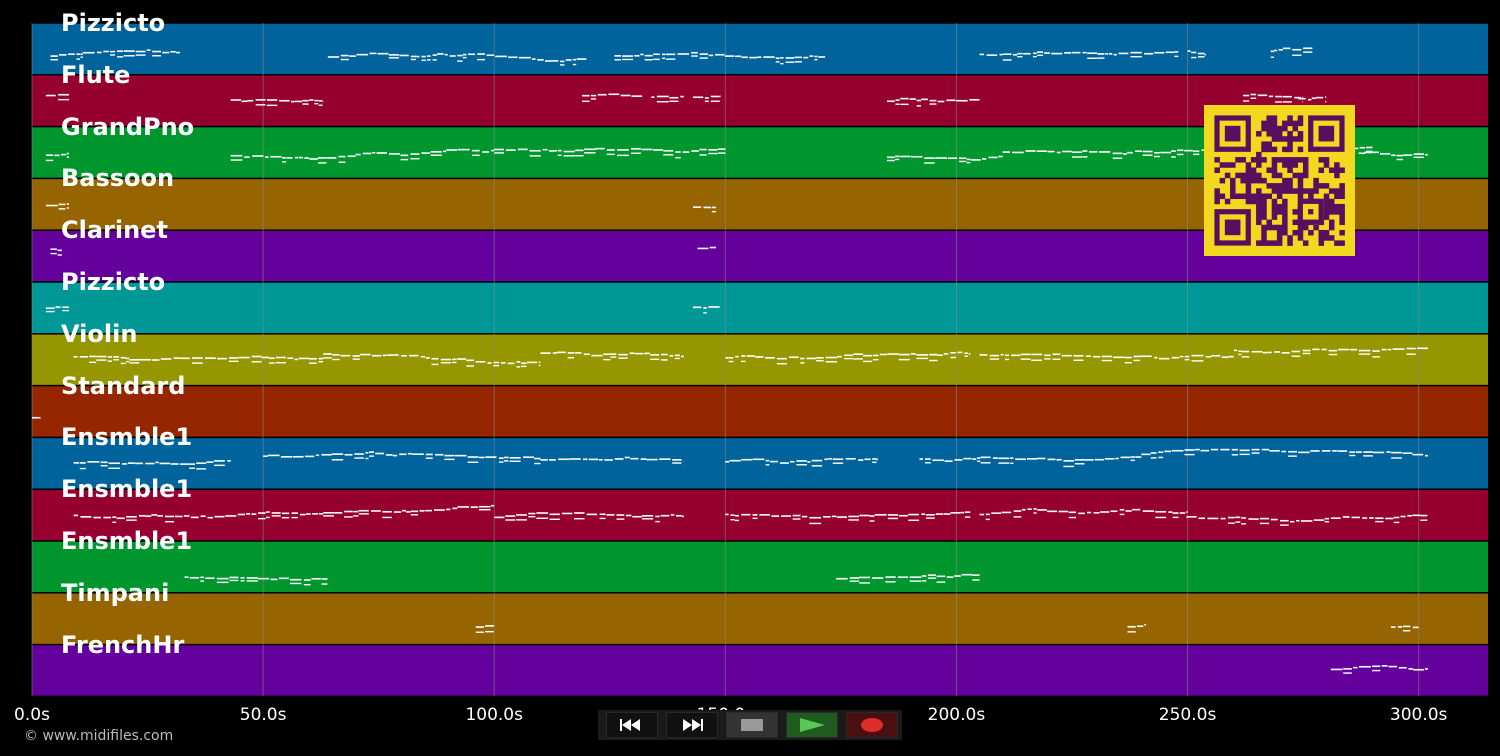 This screenshot has height=756, width=1500. I want to click on rewind-button, so click(632, 725).